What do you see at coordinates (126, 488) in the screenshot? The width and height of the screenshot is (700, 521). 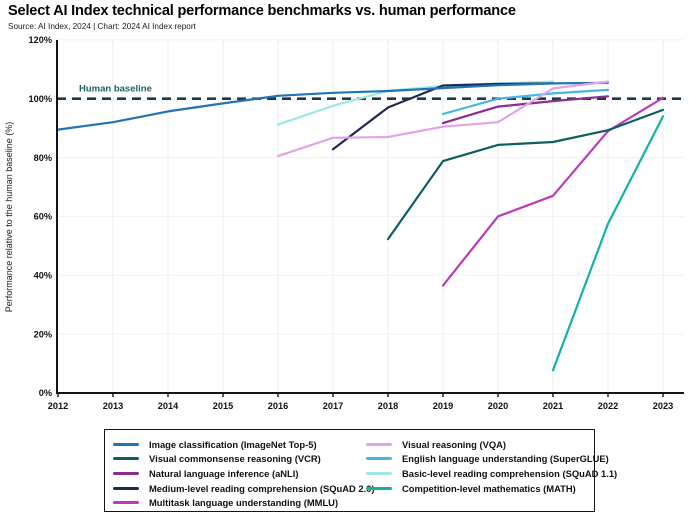 I see `legend-swatch-squad2` at bounding box center [126, 488].